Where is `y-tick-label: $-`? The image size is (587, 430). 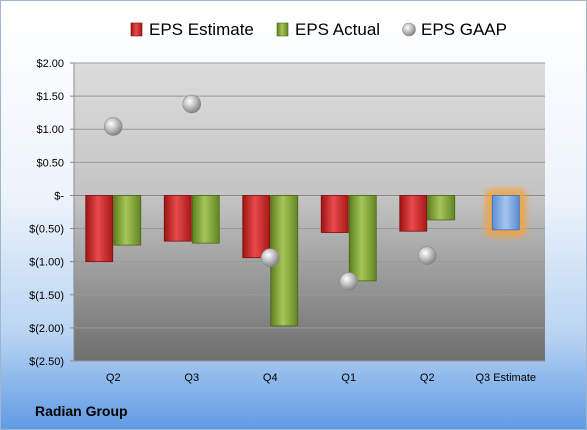 y-tick-label: $- is located at coordinates (59, 196).